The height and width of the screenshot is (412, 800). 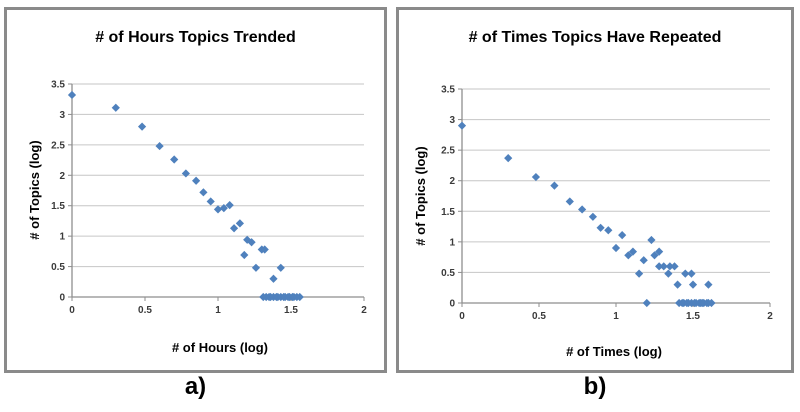 What do you see at coordinates (614, 351) in the screenshot?
I see `x-axis-label: # of Times (log)` at bounding box center [614, 351].